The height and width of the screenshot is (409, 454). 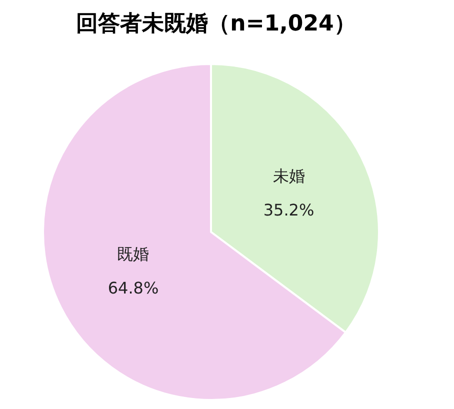 I want to click on chart-title: 回答者未既婚（n=1,024）, so click(x=216, y=24).